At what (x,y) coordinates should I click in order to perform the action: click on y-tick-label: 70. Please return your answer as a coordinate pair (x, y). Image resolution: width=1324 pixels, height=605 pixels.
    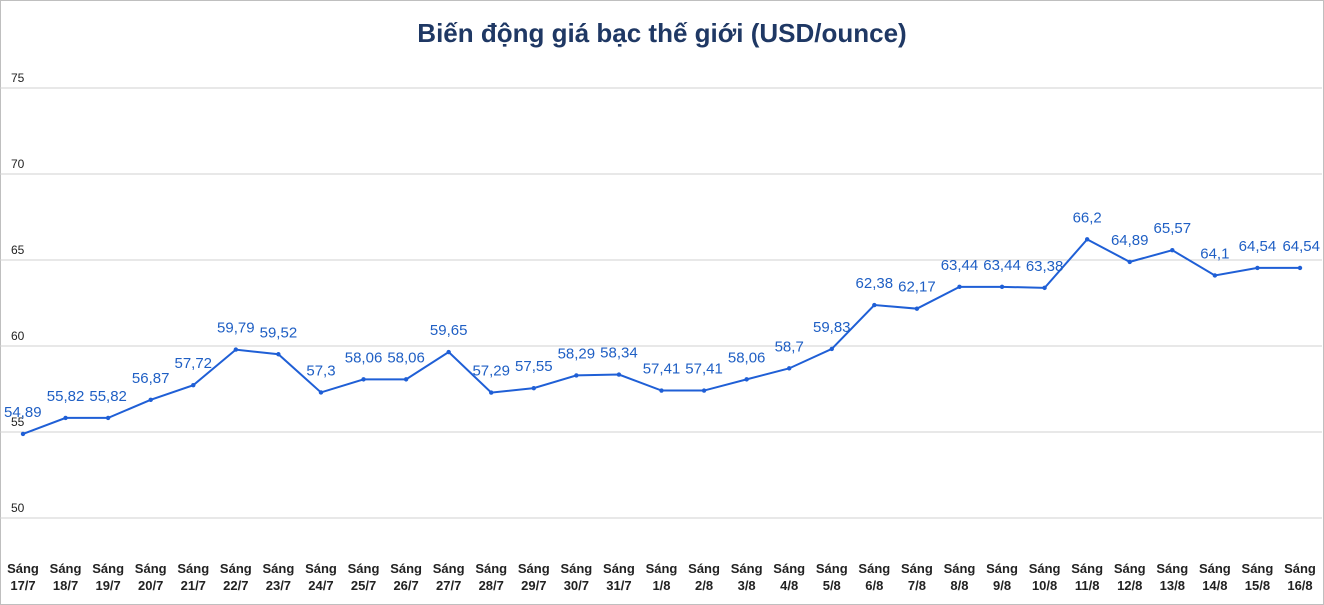
    Looking at the image, I should click on (18, 164).